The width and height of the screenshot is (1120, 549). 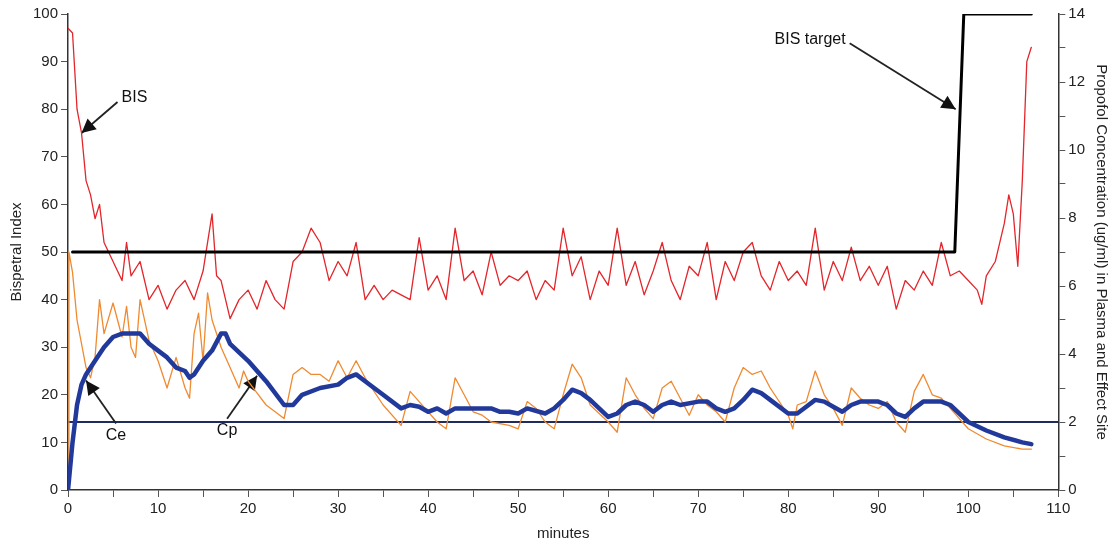 I want to click on y-tick-label: 90, so click(x=50, y=60).